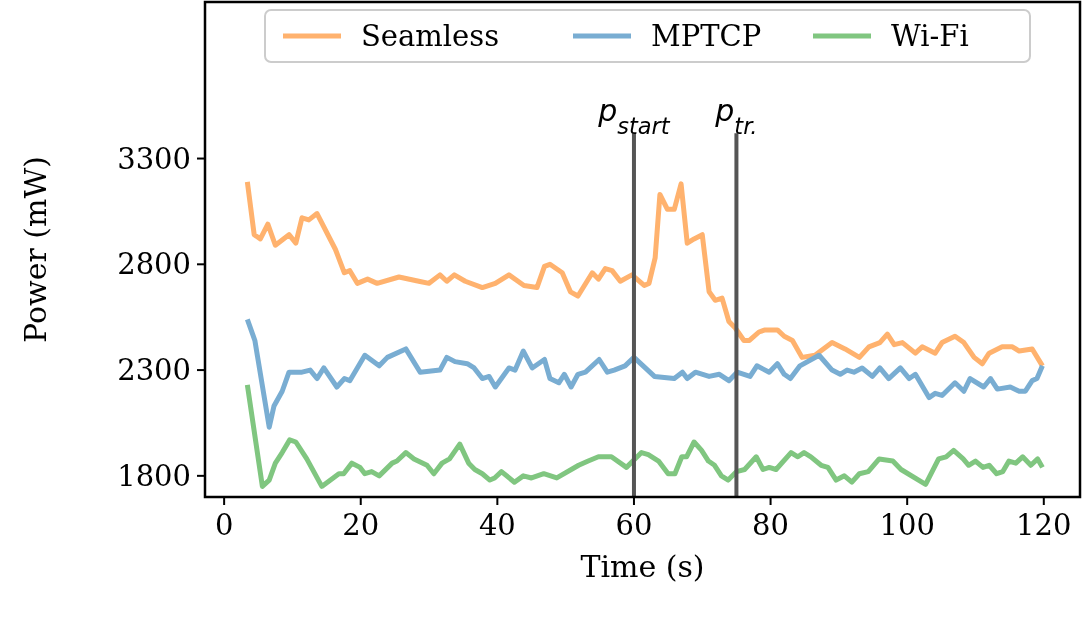 This screenshot has width=1088, height=626. What do you see at coordinates (154, 264) in the screenshot?
I see `y-tick-label: 2800` at bounding box center [154, 264].